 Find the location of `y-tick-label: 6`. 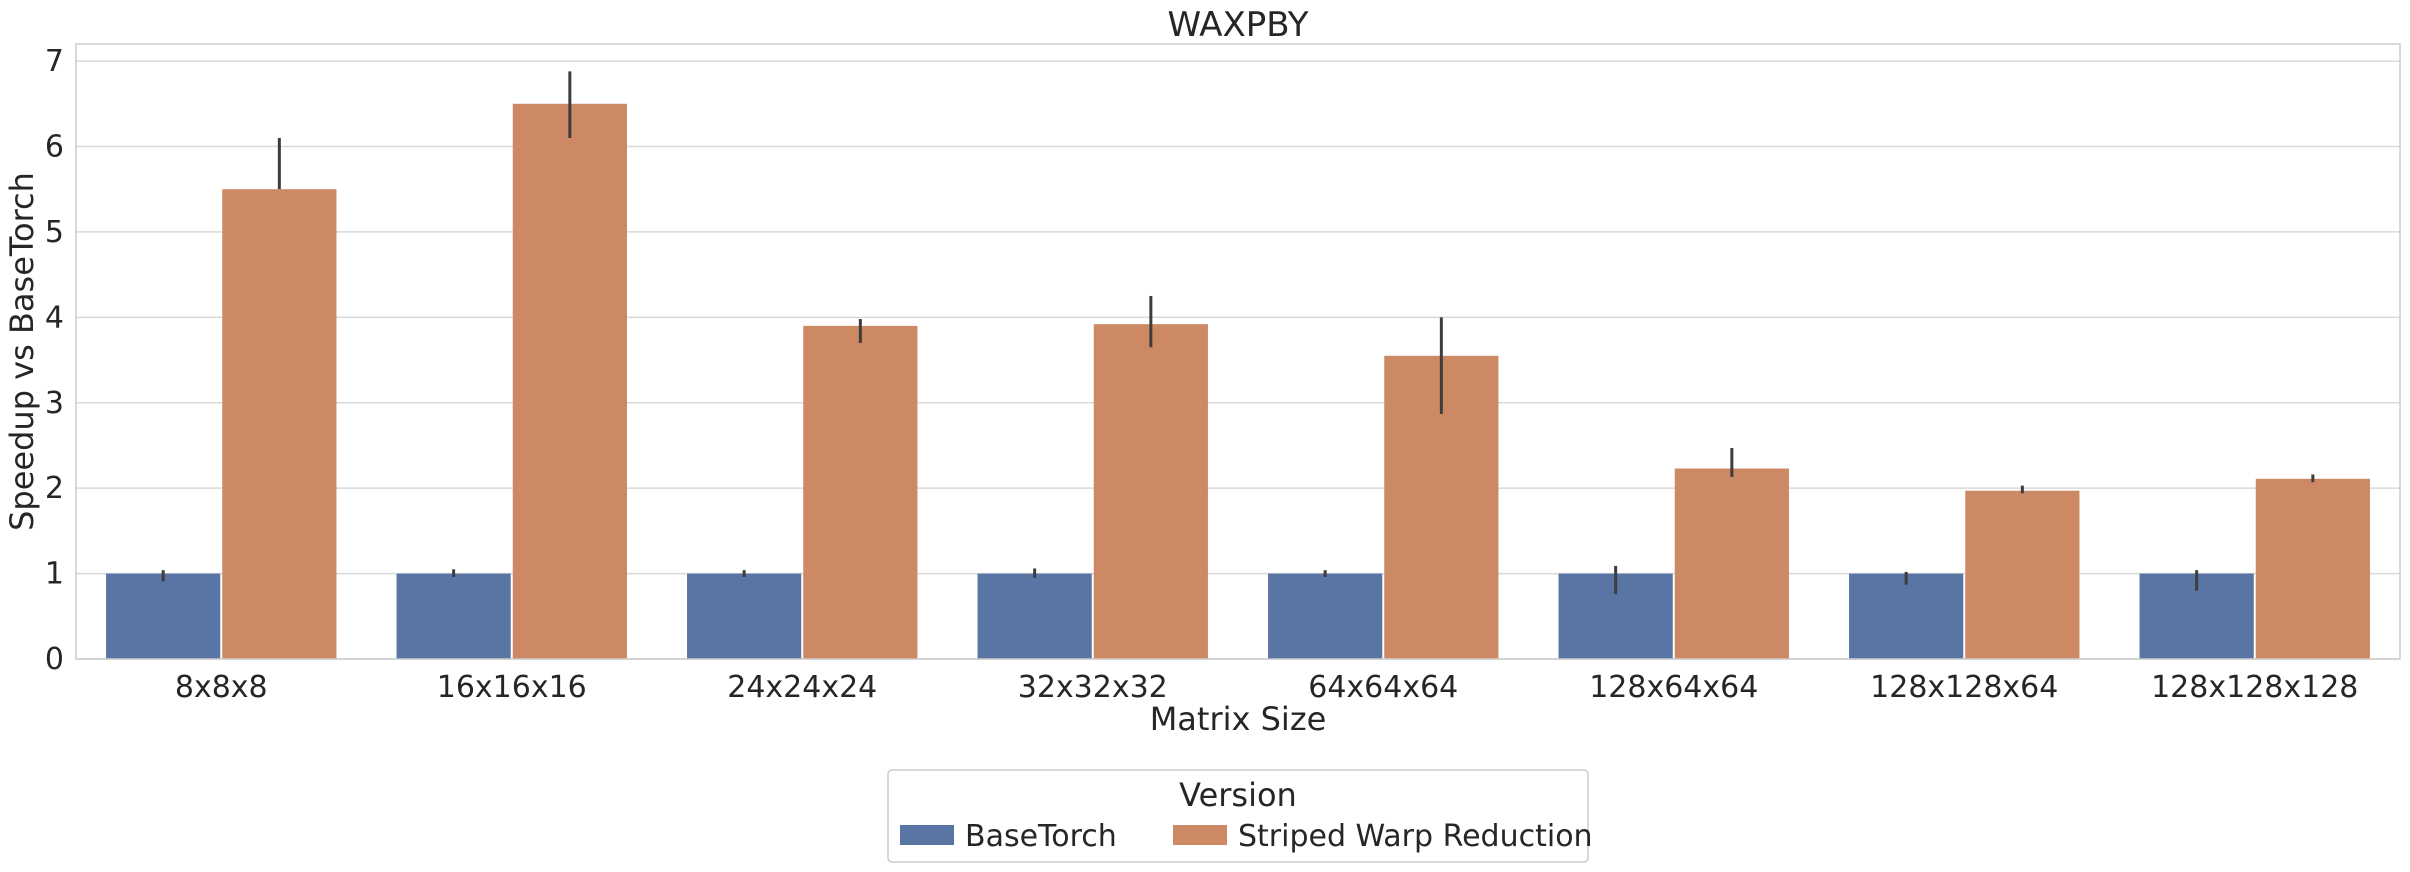

y-tick-label: 6 is located at coordinates (54, 147).